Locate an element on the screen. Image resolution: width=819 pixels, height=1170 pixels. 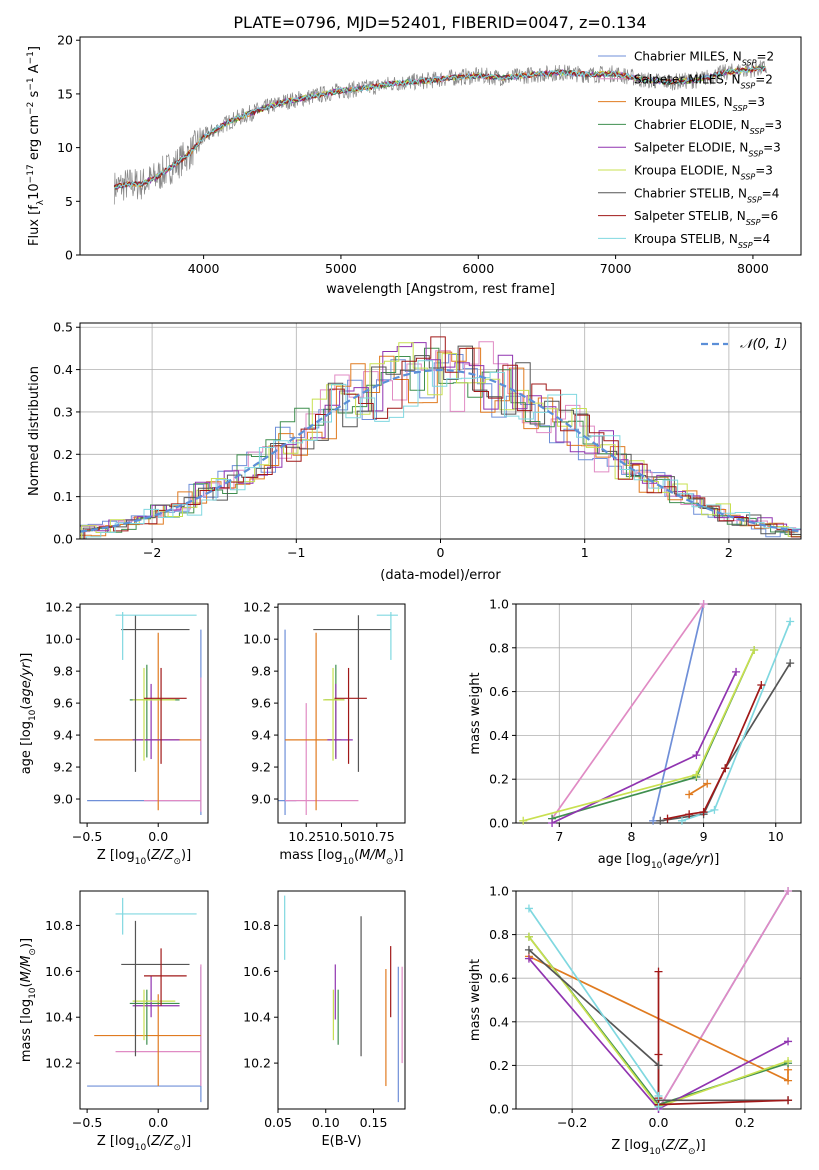
y-tick-label: 0.6 is located at coordinates (499, 691).